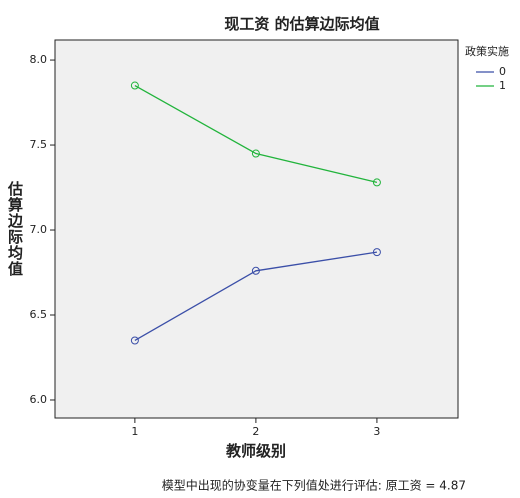 The image size is (520, 498). Describe the element at coordinates (39, 229) in the screenshot. I see `y-tick-label: 7.0` at that location.